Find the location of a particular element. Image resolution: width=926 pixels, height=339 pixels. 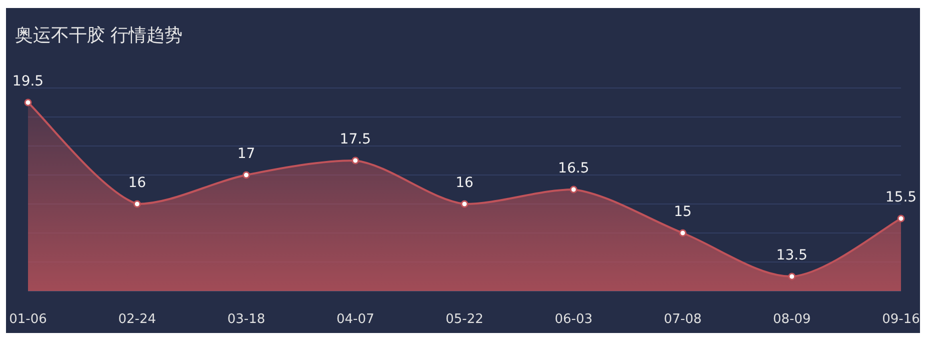

x-tick-label: 09-16 is located at coordinates (901, 319).